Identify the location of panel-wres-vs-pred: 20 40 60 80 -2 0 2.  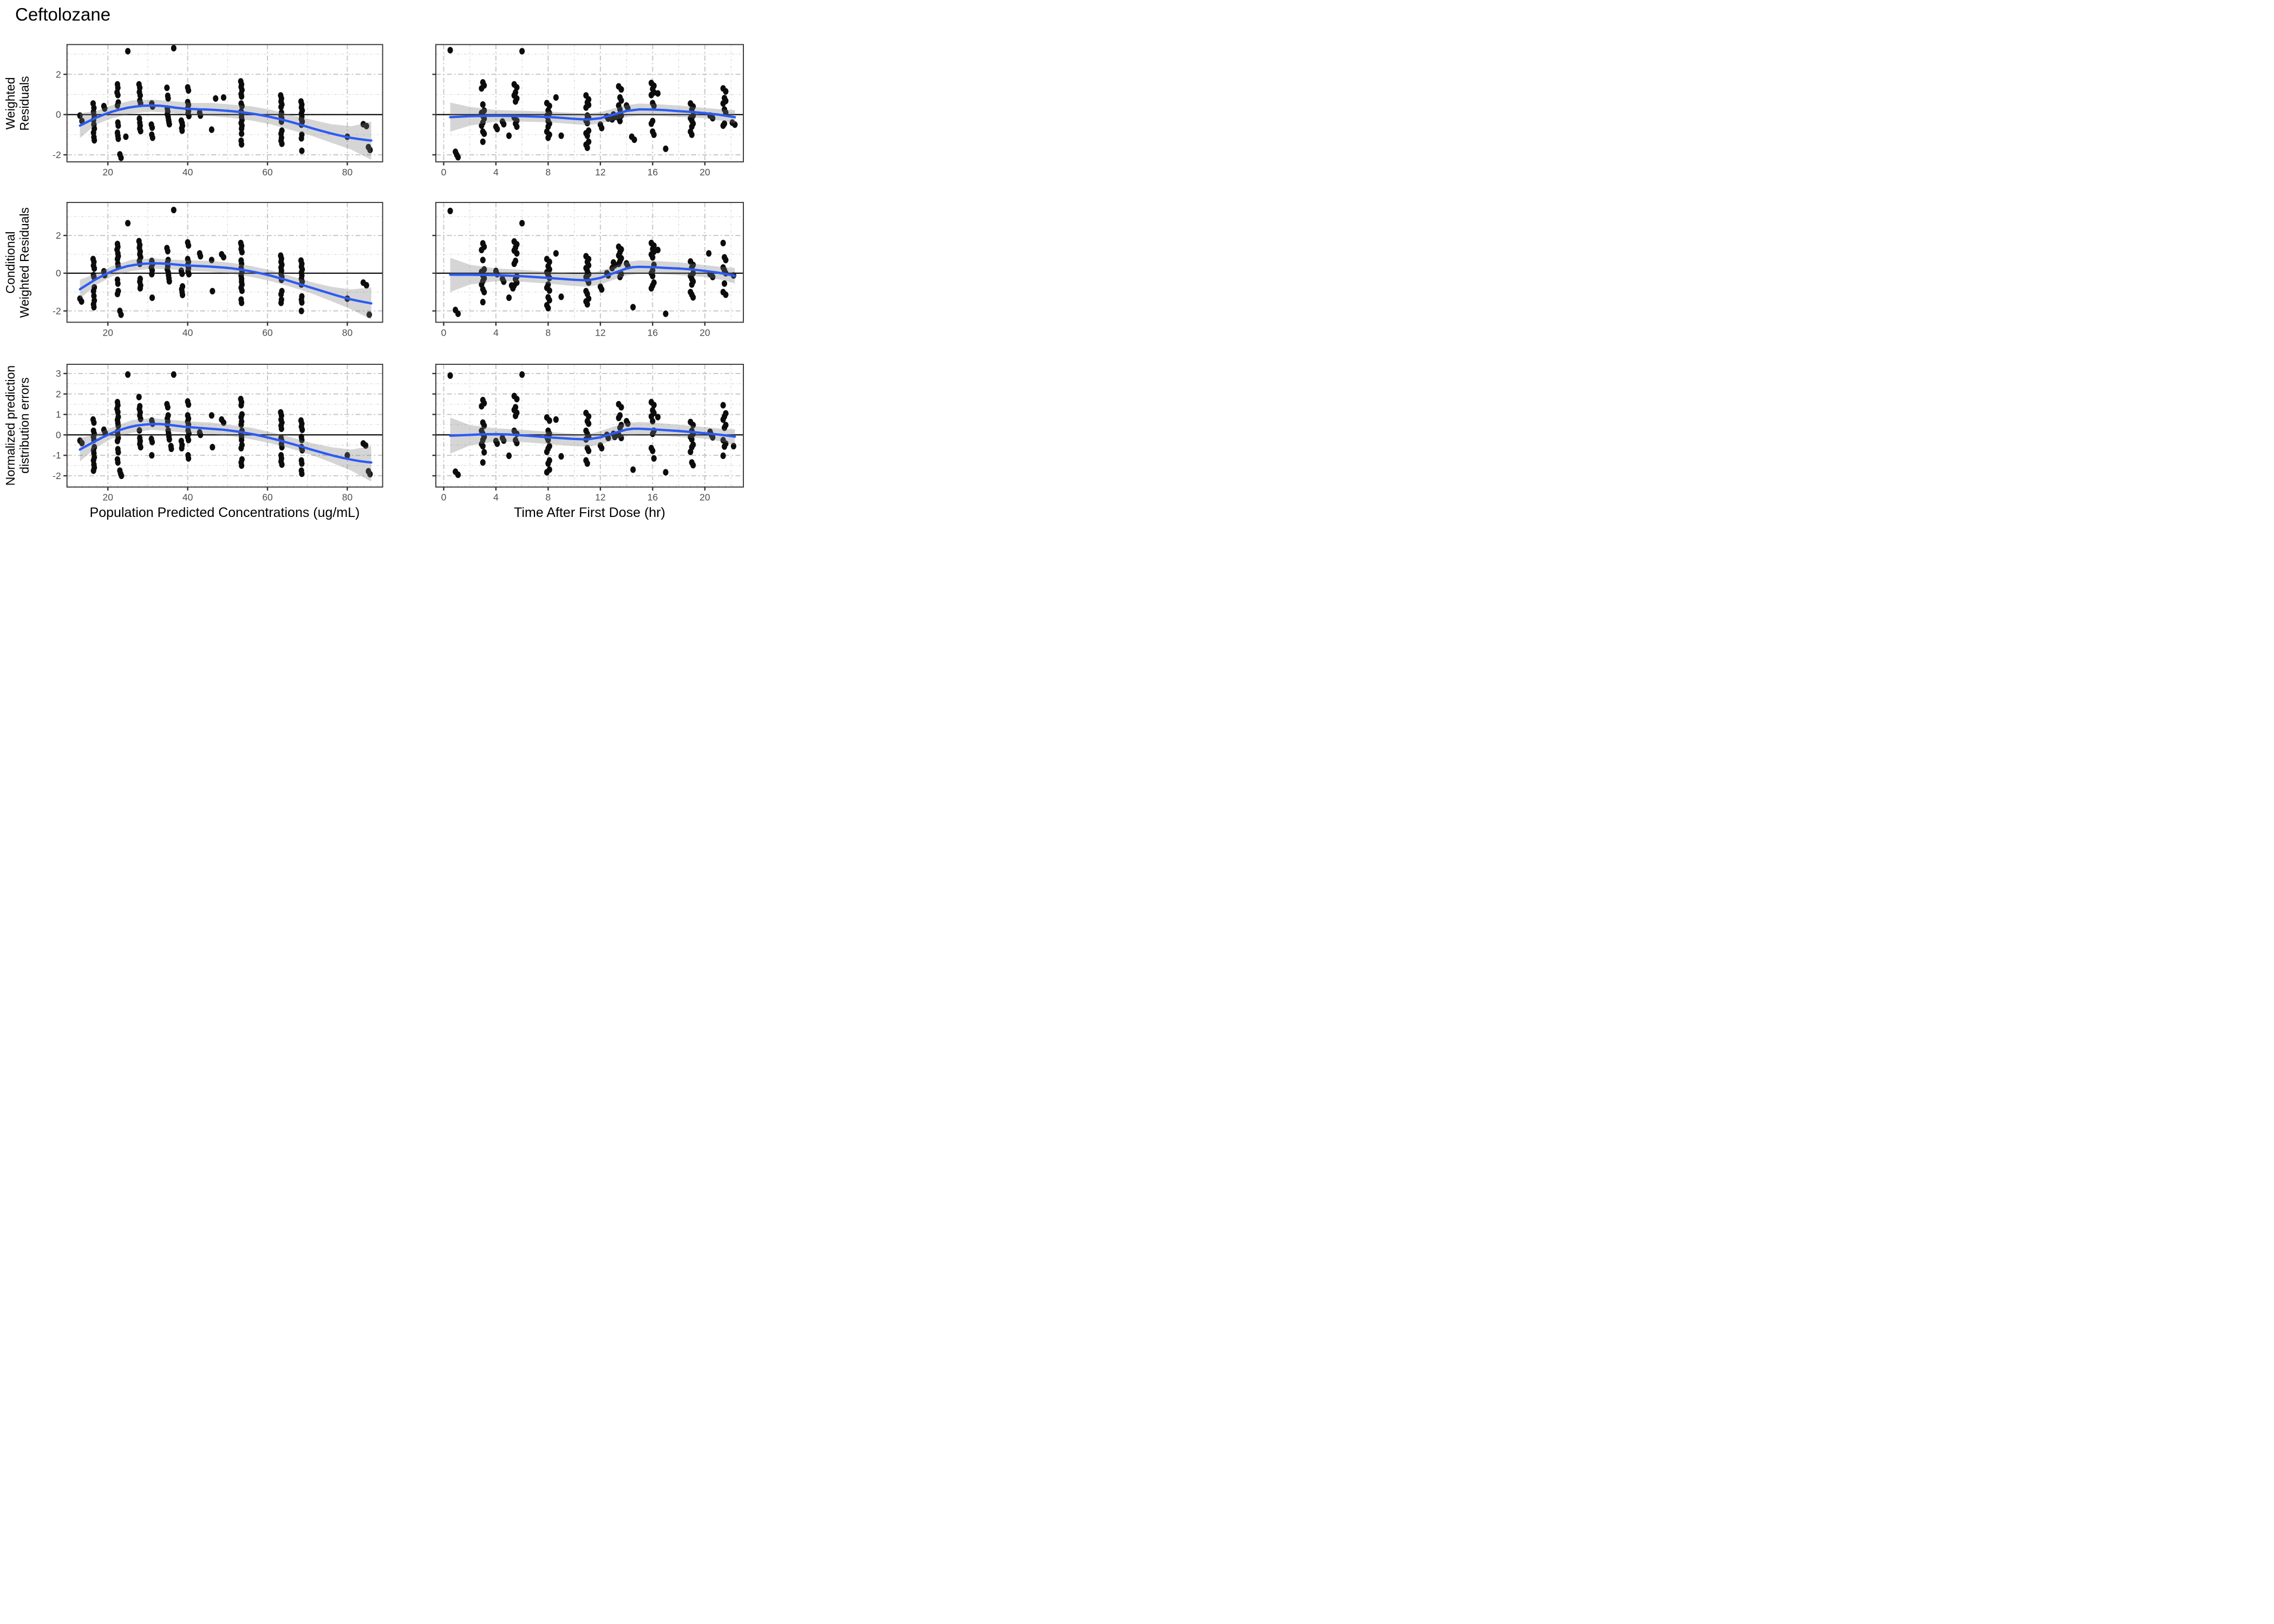
(218, 111).